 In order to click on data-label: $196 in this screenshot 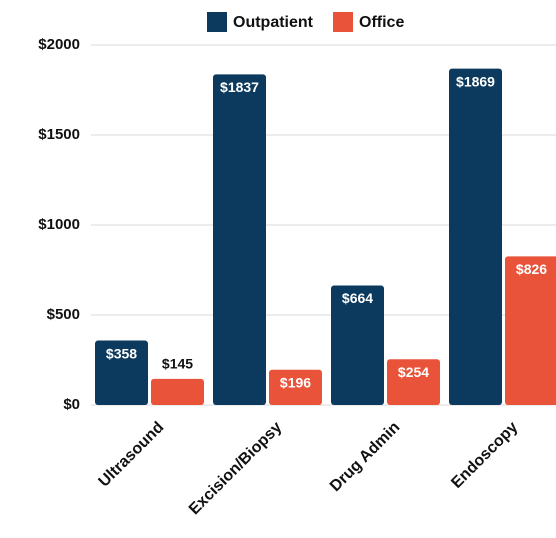, I will do `click(295, 382)`.